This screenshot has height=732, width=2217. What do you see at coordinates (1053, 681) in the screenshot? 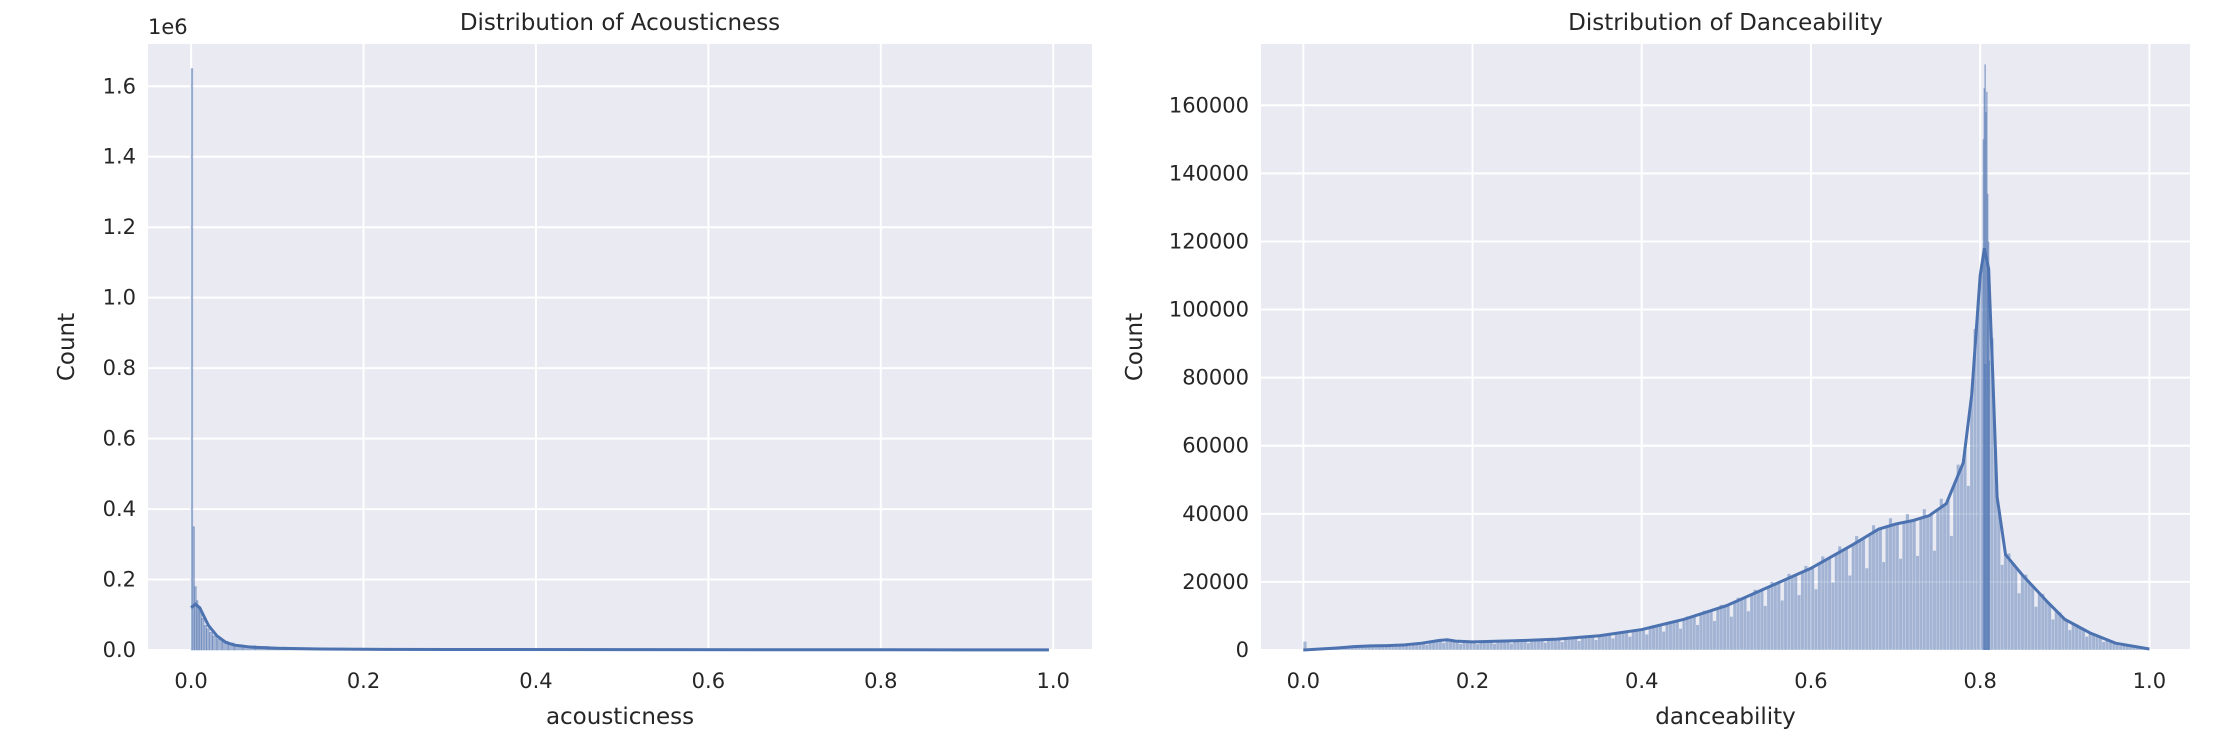
I see `x-tick-label: 1.0` at bounding box center [1053, 681].